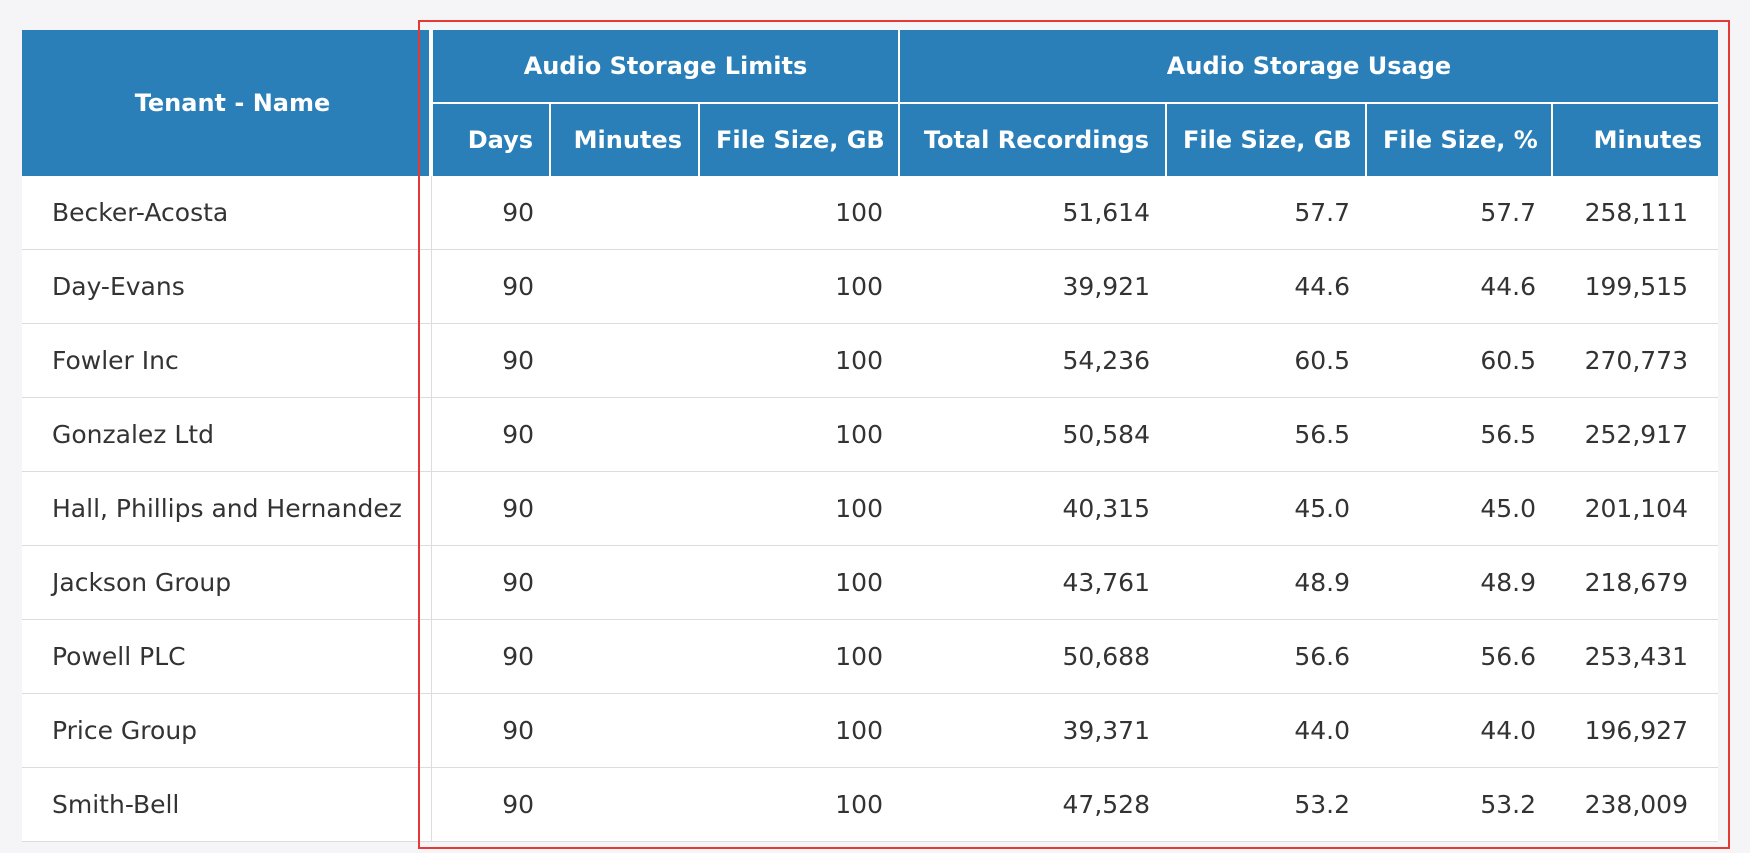  What do you see at coordinates (1266, 434) in the screenshot?
I see `cell-file-size-gb: 56.5` at bounding box center [1266, 434].